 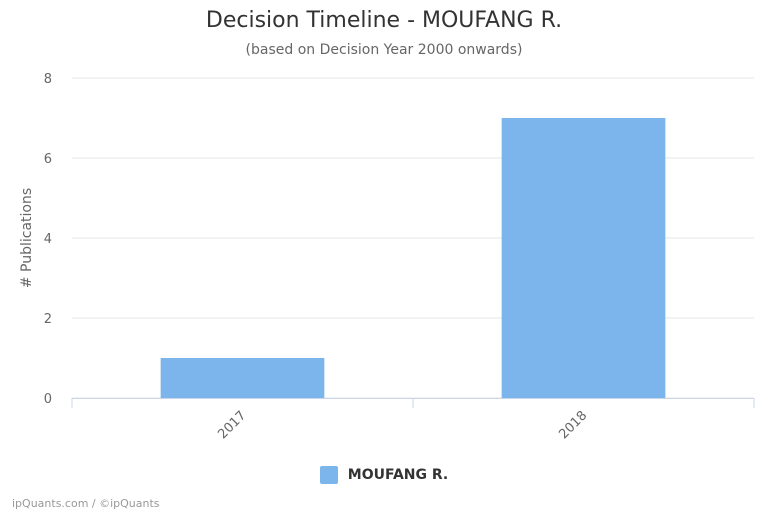 I want to click on x-axis-ticks: 2017 2018, so click(x=402, y=425).